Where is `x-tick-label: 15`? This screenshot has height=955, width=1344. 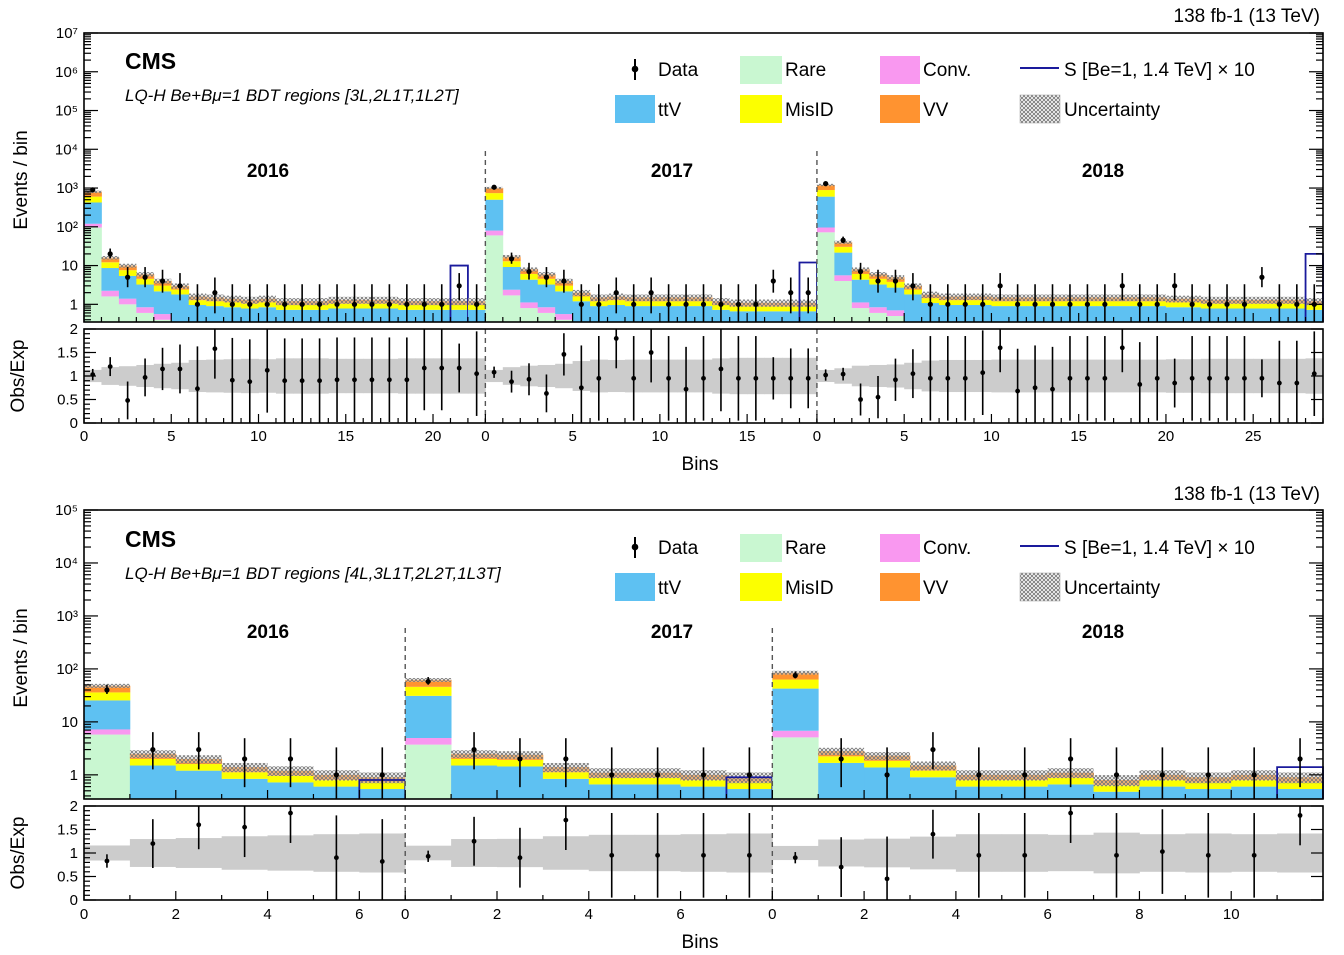 x-tick-label: 15 is located at coordinates (1078, 436).